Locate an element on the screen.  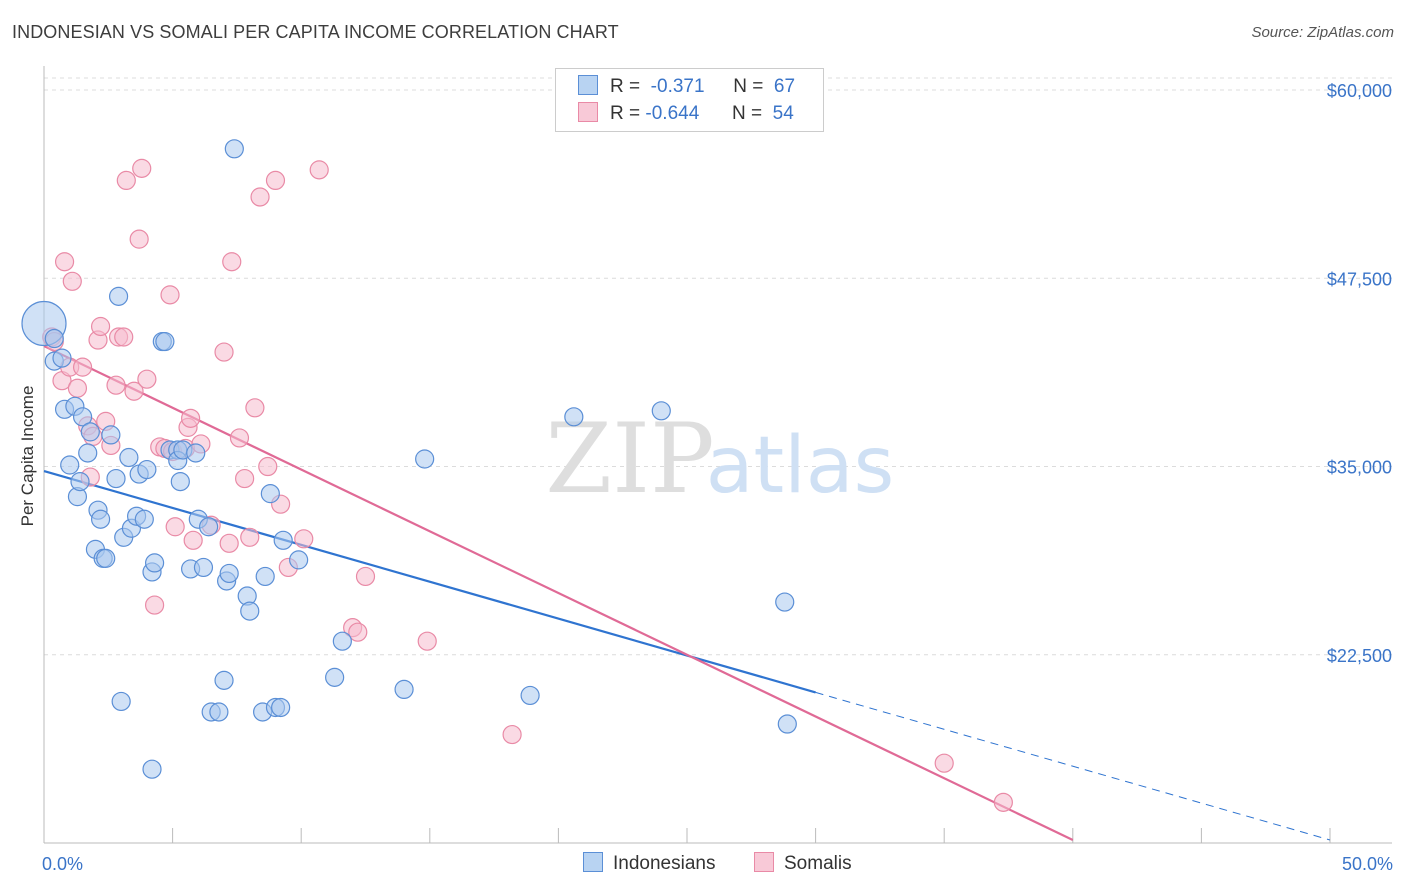
y-tick-label: $60,000 is located at coordinates (1359, 91).